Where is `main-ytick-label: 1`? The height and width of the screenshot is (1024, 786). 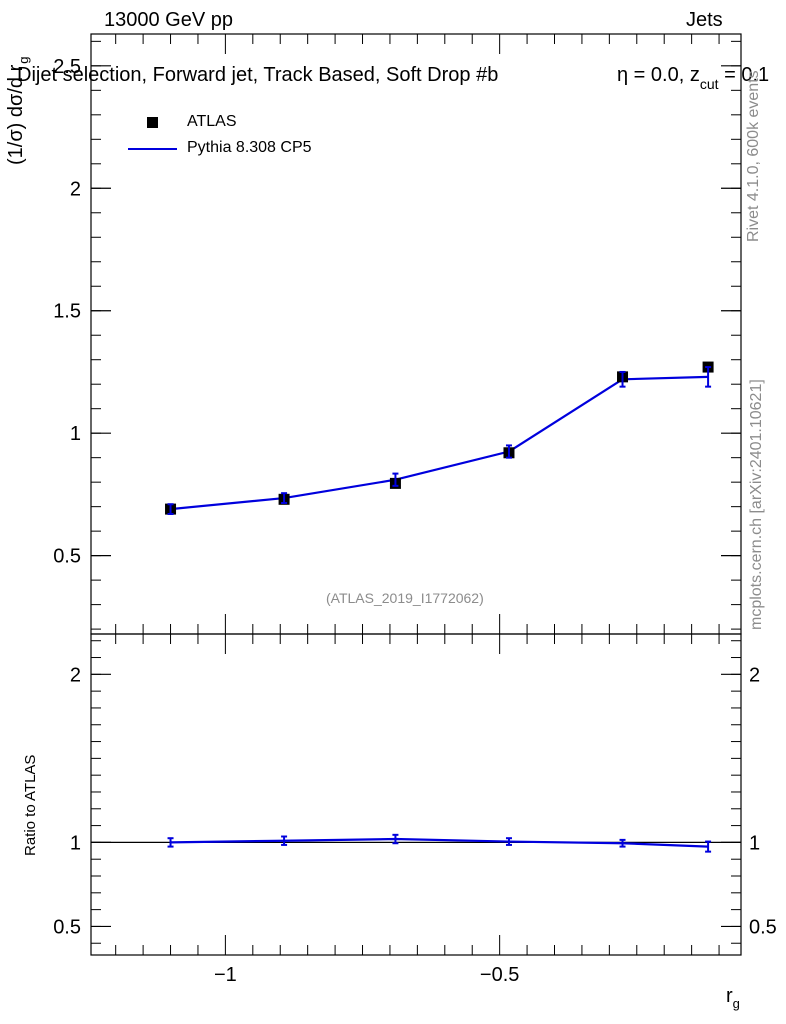
main-ytick-label: 1 is located at coordinates (75, 434).